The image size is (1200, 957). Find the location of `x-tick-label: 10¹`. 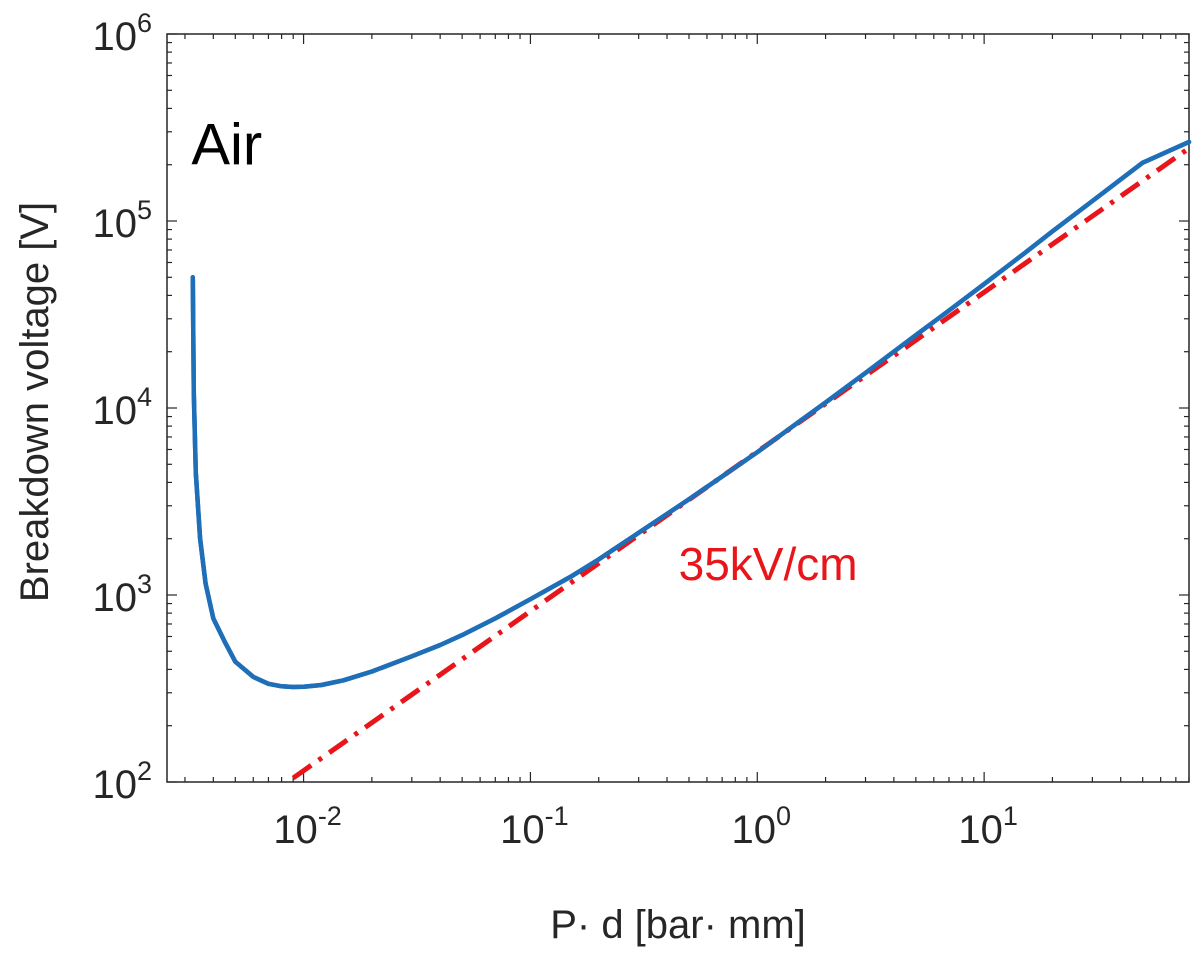

x-tick-label: 10¹ is located at coordinates (988, 826).